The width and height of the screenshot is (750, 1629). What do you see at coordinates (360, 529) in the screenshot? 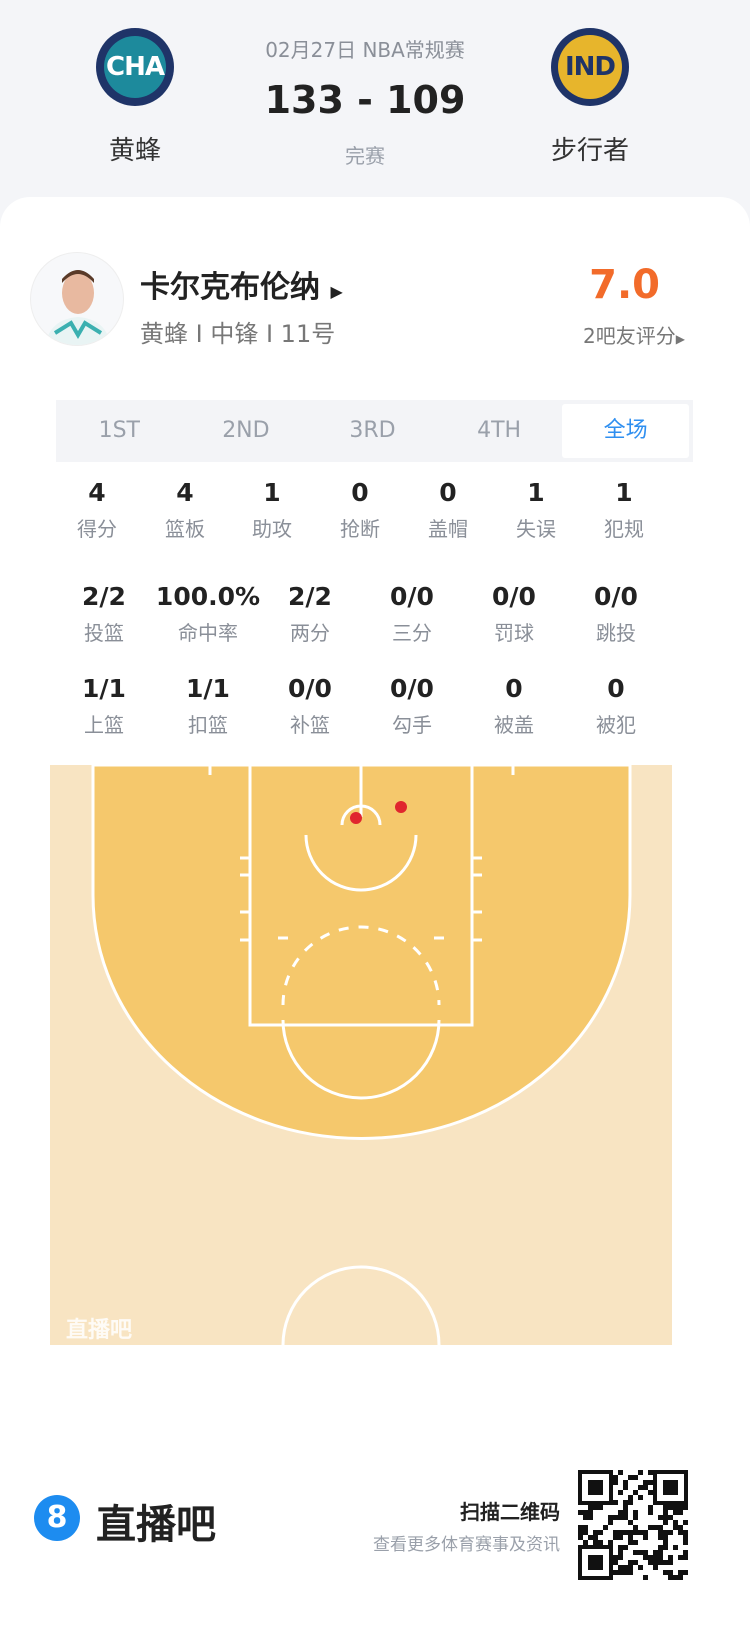
I see `stat-label: 抢断` at bounding box center [360, 529].